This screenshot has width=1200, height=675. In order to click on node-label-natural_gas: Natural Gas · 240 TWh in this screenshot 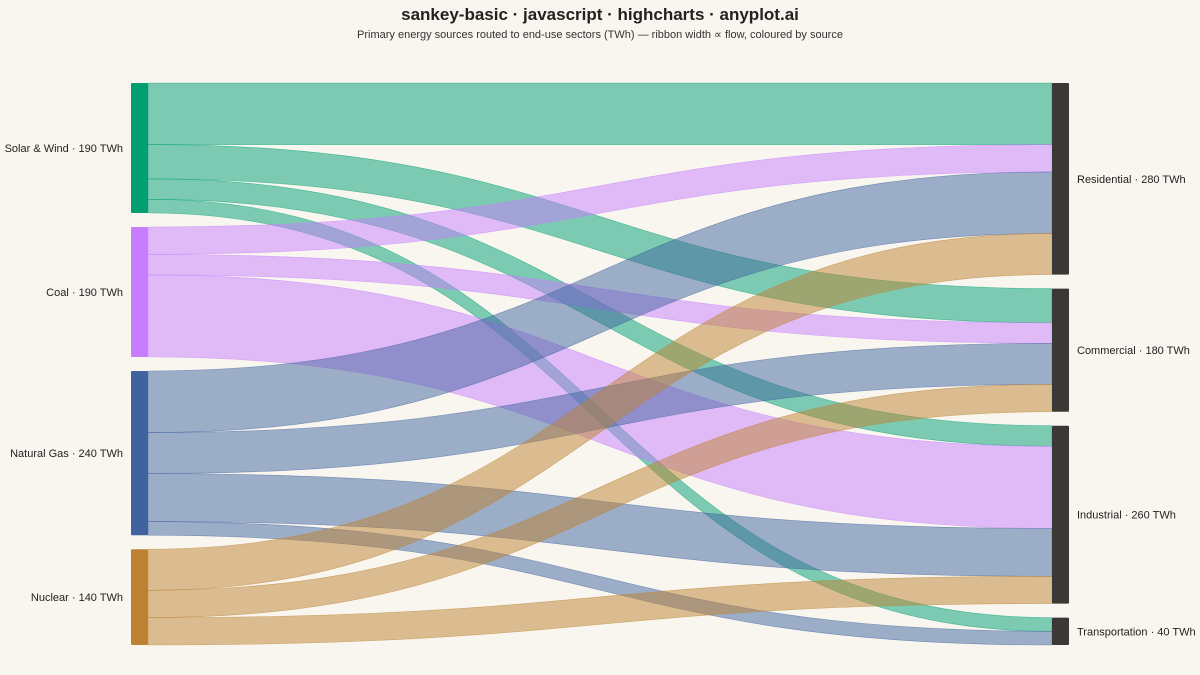, I will do `click(66, 454)`.